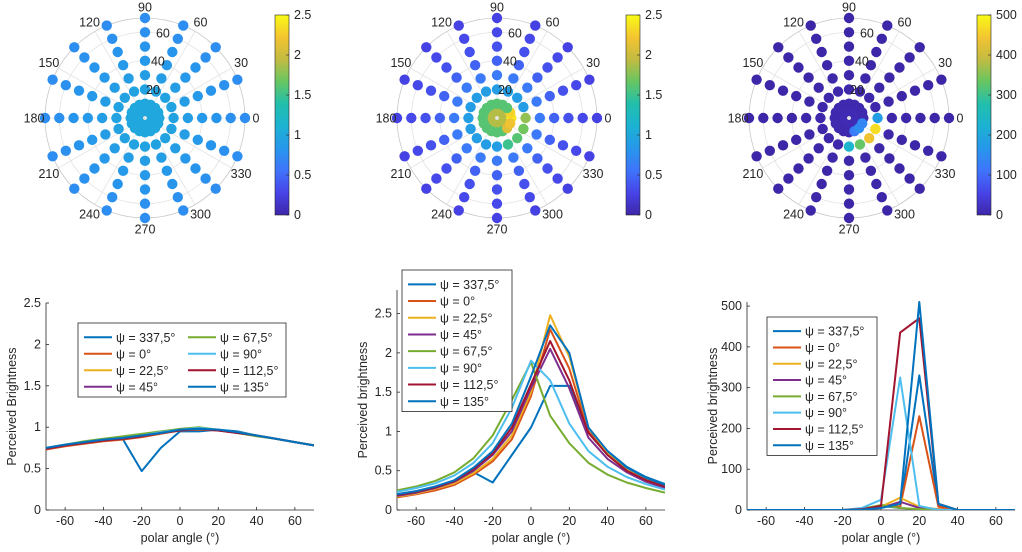  Describe the element at coordinates (531, 521) in the screenshot. I see `x-tick-label: 0` at that location.